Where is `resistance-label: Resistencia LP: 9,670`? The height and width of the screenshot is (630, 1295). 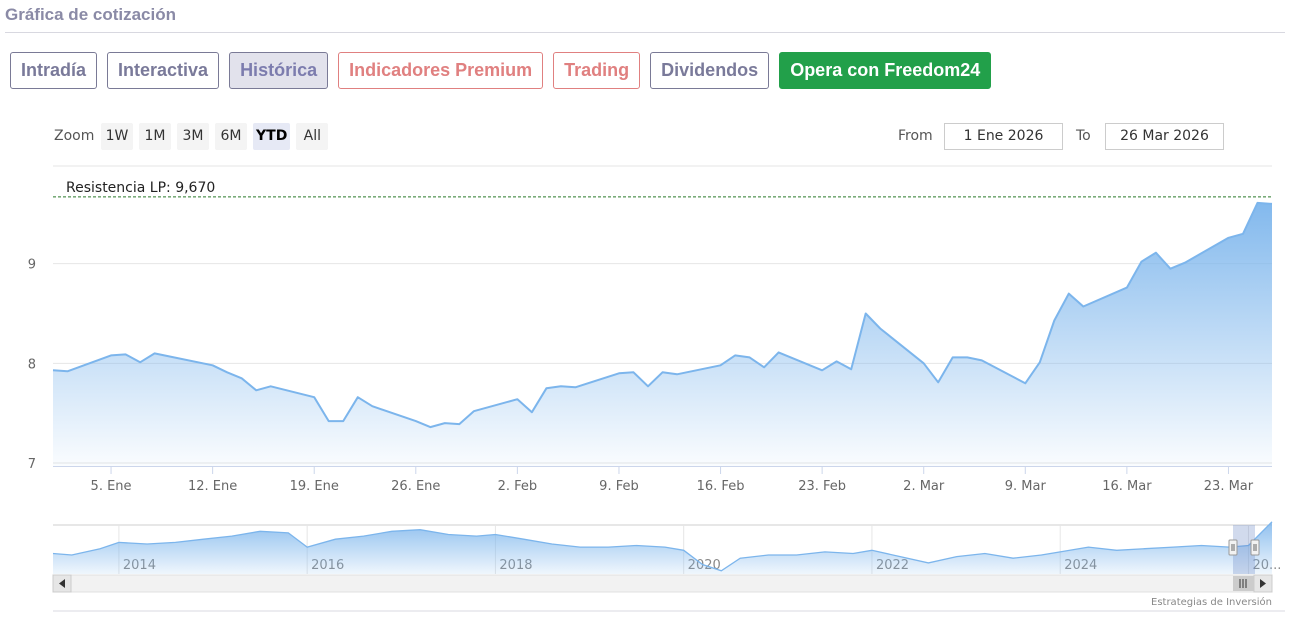 resistance-label: Resistencia LP: 9,670 is located at coordinates (140, 188).